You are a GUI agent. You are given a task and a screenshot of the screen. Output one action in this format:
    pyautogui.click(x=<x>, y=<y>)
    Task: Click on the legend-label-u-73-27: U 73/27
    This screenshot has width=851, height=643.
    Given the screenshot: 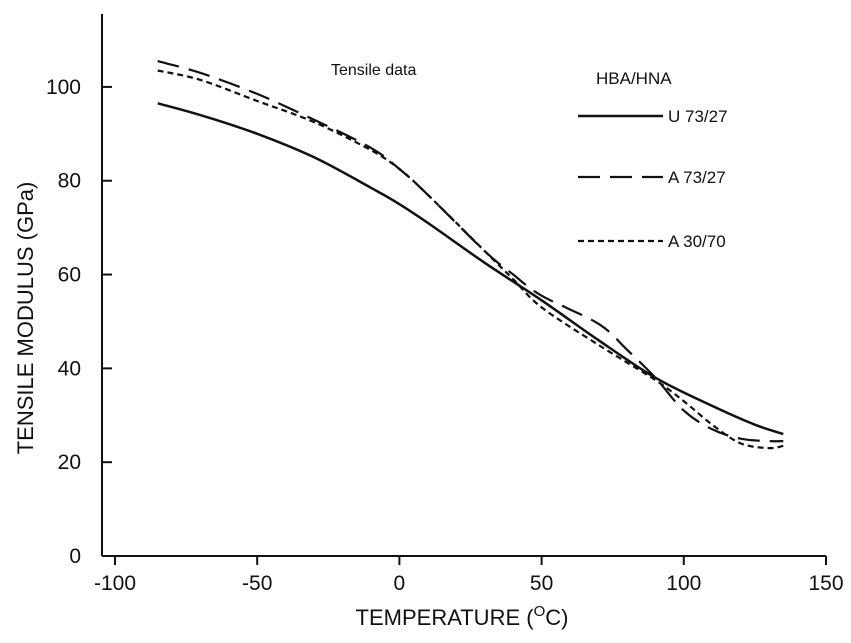 What is the action you would take?
    pyautogui.click(x=698, y=116)
    